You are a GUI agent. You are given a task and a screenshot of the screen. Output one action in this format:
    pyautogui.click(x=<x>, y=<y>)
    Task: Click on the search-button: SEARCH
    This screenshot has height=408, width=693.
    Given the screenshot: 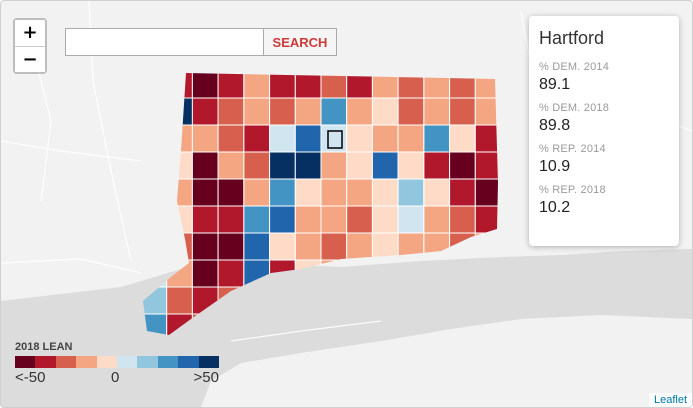 What is the action you would take?
    pyautogui.click(x=300, y=42)
    